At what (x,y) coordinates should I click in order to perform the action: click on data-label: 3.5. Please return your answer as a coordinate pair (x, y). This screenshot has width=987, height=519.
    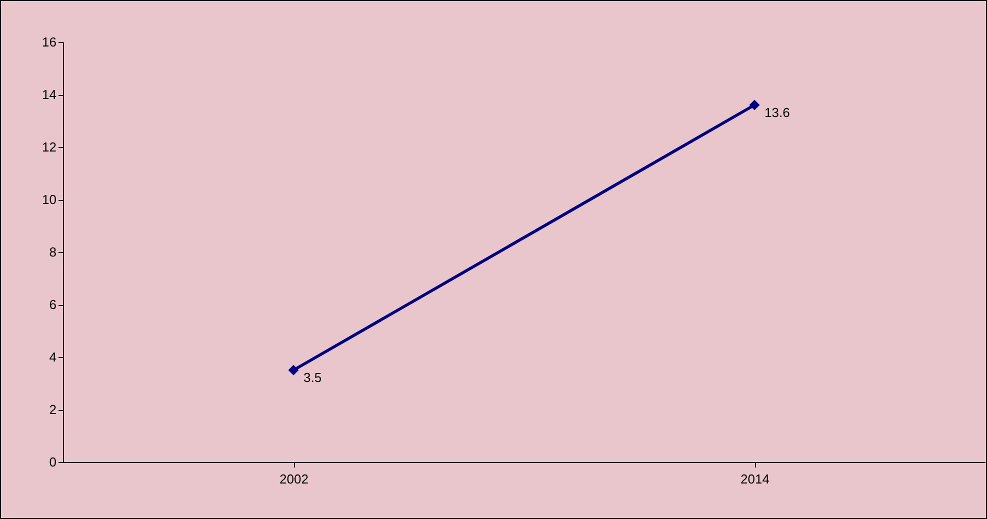
    Looking at the image, I should click on (313, 378).